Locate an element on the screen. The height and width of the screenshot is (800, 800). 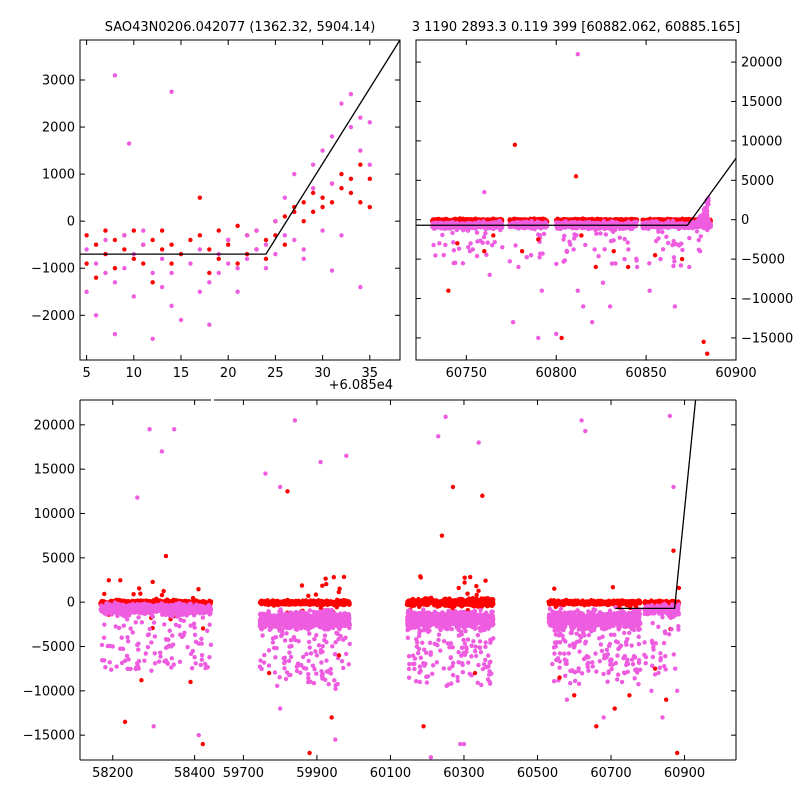
x-tick-label: 10 is located at coordinates (134, 373).